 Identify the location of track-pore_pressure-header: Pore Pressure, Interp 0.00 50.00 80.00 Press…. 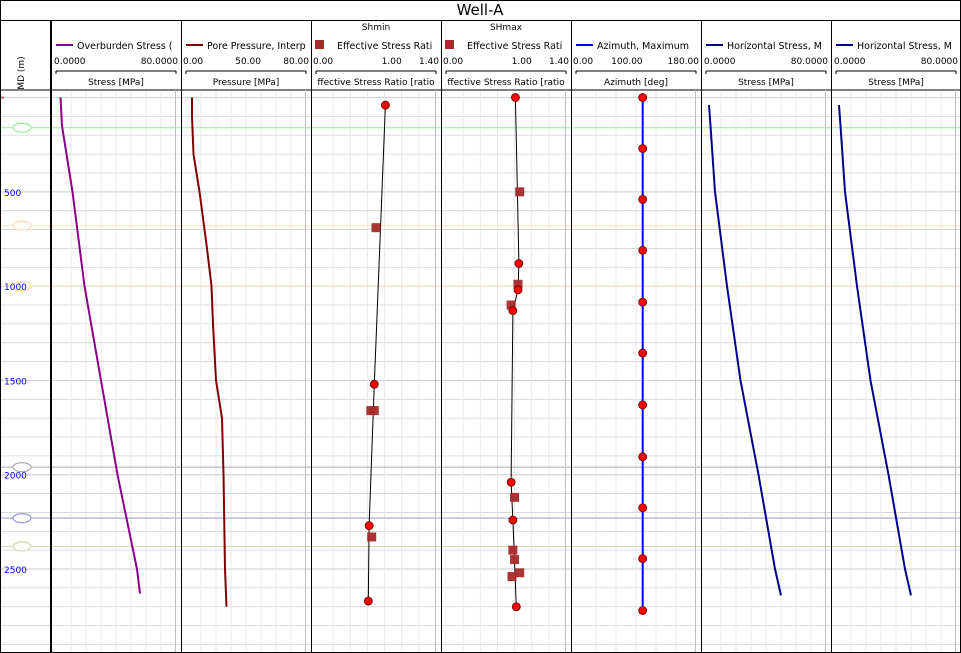
(246, 64).